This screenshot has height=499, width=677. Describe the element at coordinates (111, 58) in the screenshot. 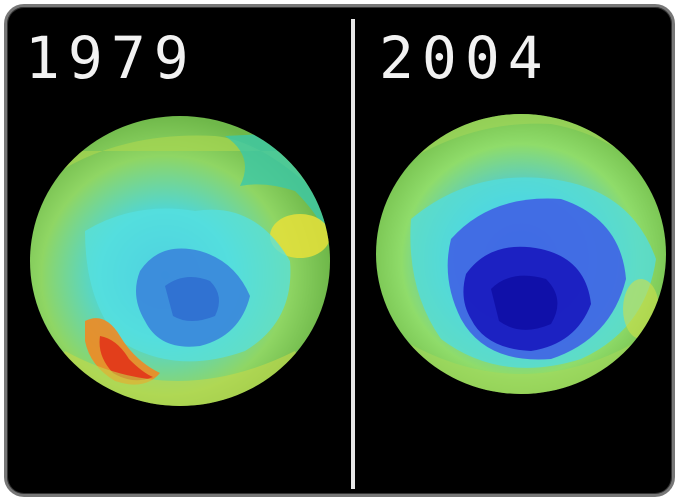

I see `year-label-1979: 1979` at that location.